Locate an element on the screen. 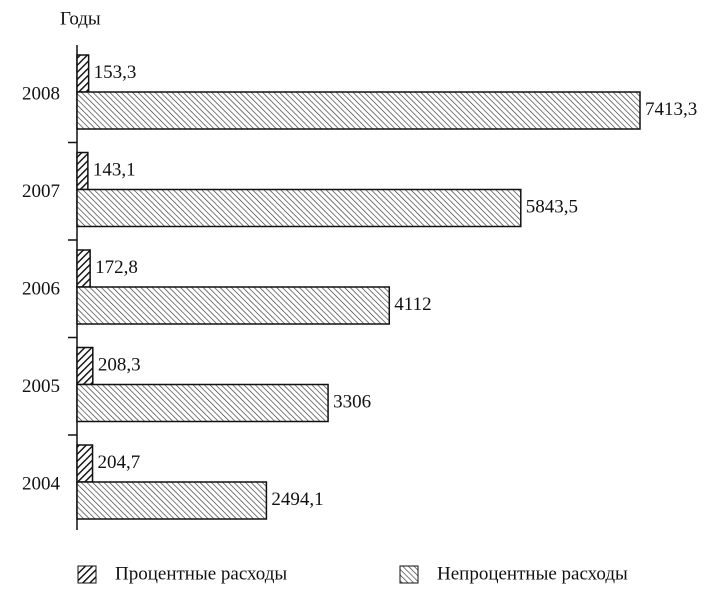  category-label: 2004 is located at coordinates (41, 483).